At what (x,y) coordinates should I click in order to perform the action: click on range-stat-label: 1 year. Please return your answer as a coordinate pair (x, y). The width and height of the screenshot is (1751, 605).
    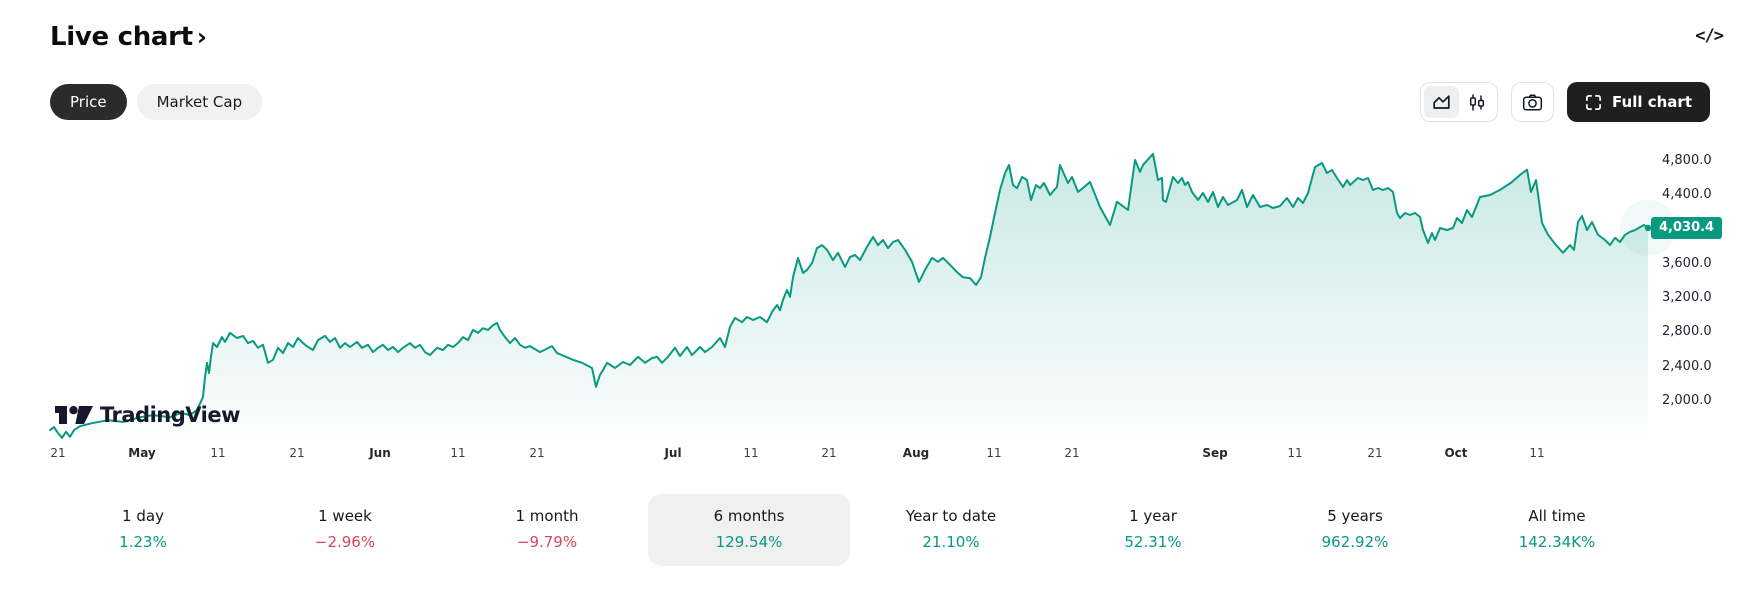
    Looking at the image, I should click on (1153, 516).